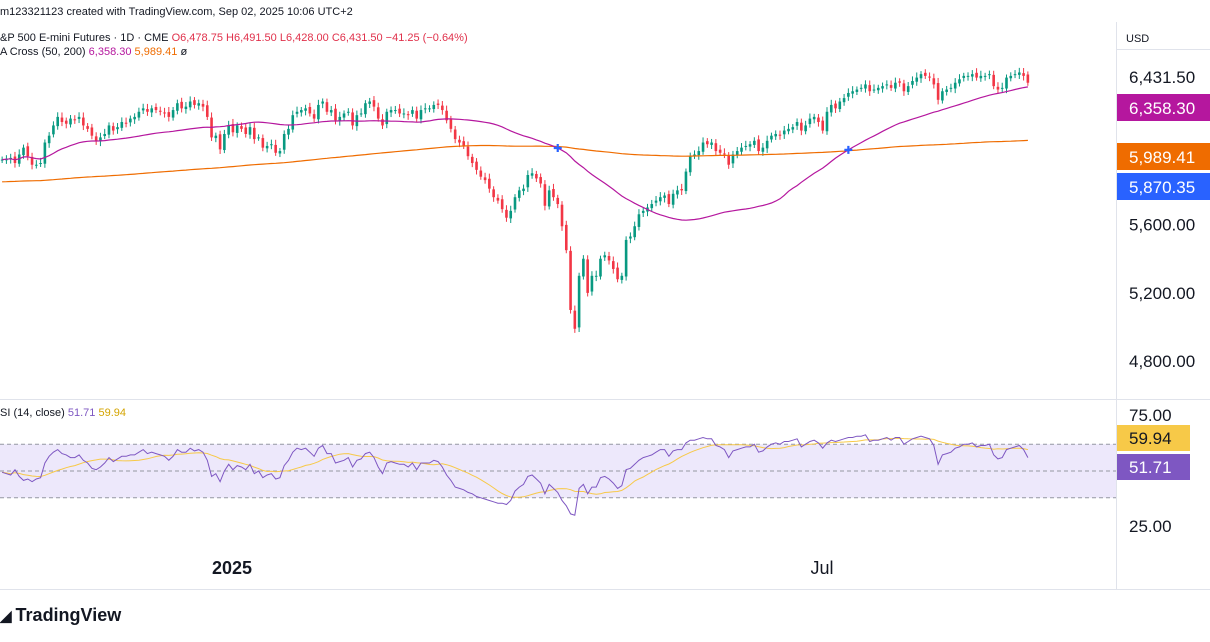  Describe the element at coordinates (93, 52) in the screenshot. I see `ma-legend: A Cross (50, 200) 6,358.30 5,989.41 ø` at that location.